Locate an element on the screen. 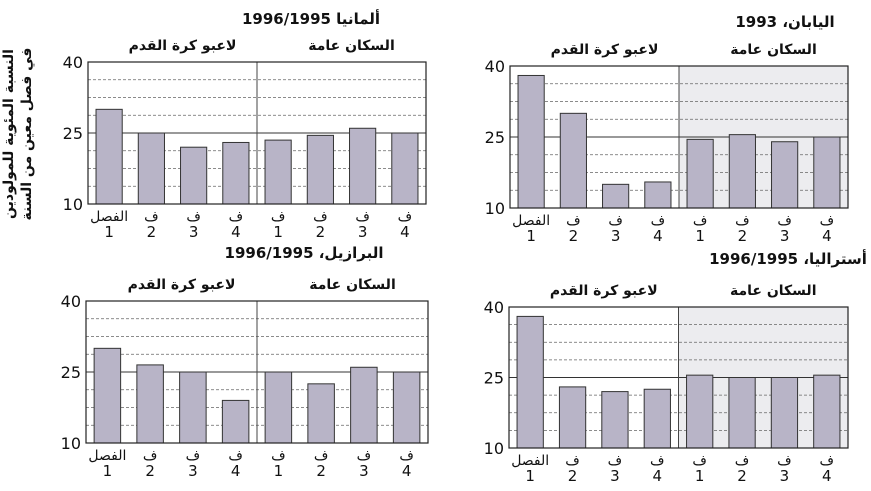 The image size is (871, 491). chart-title: اليابان، 1993 is located at coordinates (784, 22).